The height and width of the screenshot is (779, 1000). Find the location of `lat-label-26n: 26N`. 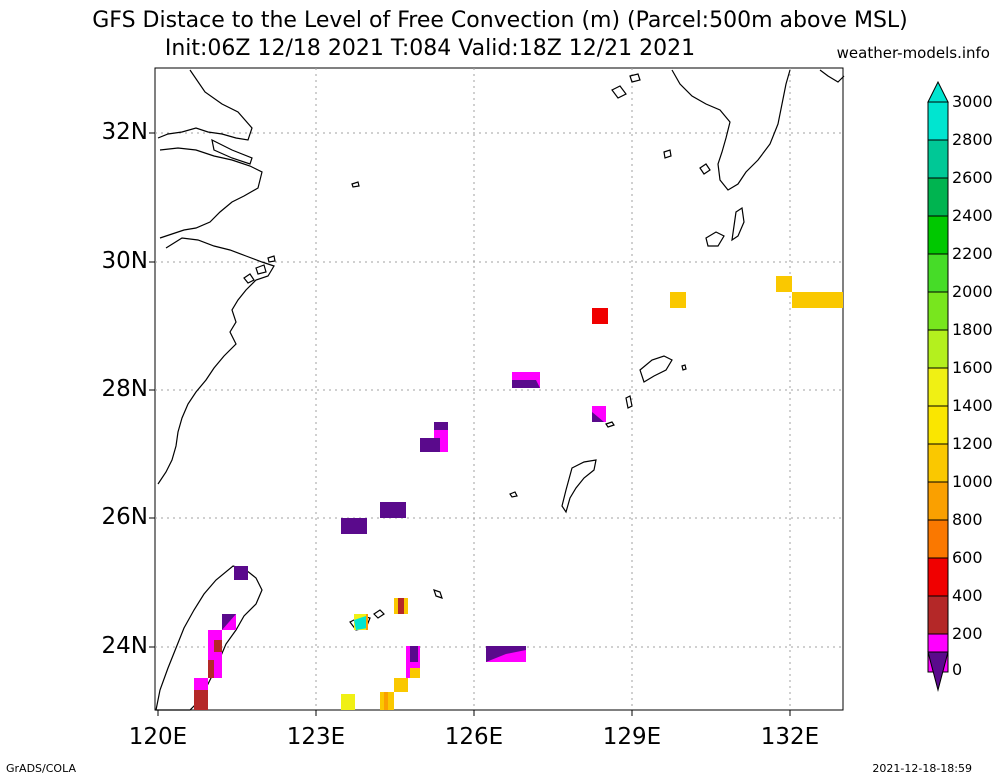

lat-label-26n: 26N is located at coordinates (124, 517).